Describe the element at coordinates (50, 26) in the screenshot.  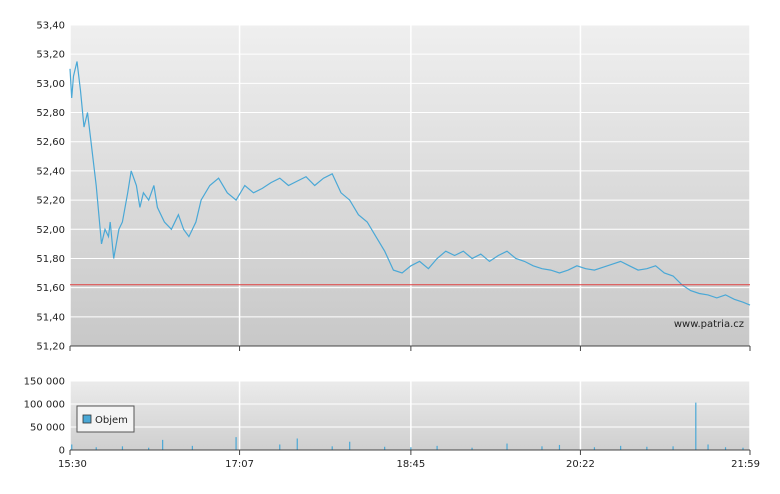
I see `price-y-tick-label: 53,40` at that location.